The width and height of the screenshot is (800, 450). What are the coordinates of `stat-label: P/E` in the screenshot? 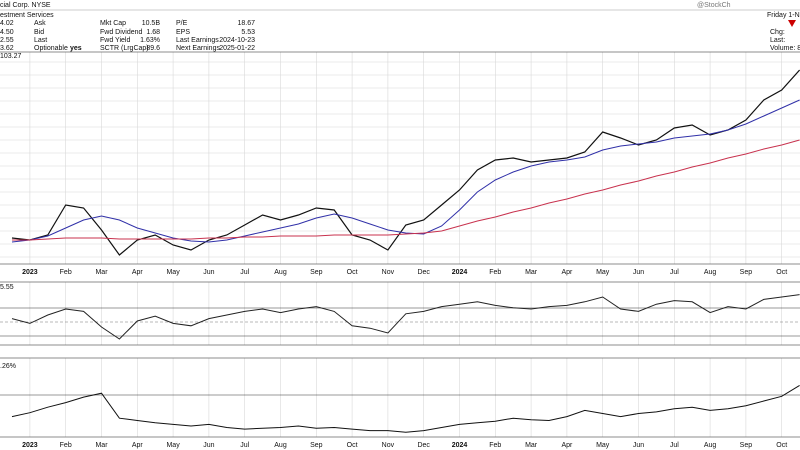 It's located at (182, 23).